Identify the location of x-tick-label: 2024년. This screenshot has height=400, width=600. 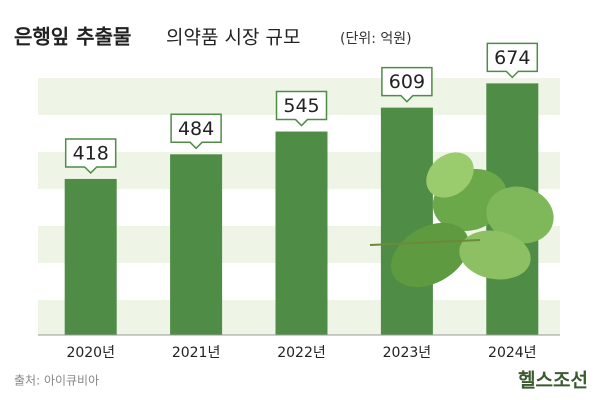
(512, 353).